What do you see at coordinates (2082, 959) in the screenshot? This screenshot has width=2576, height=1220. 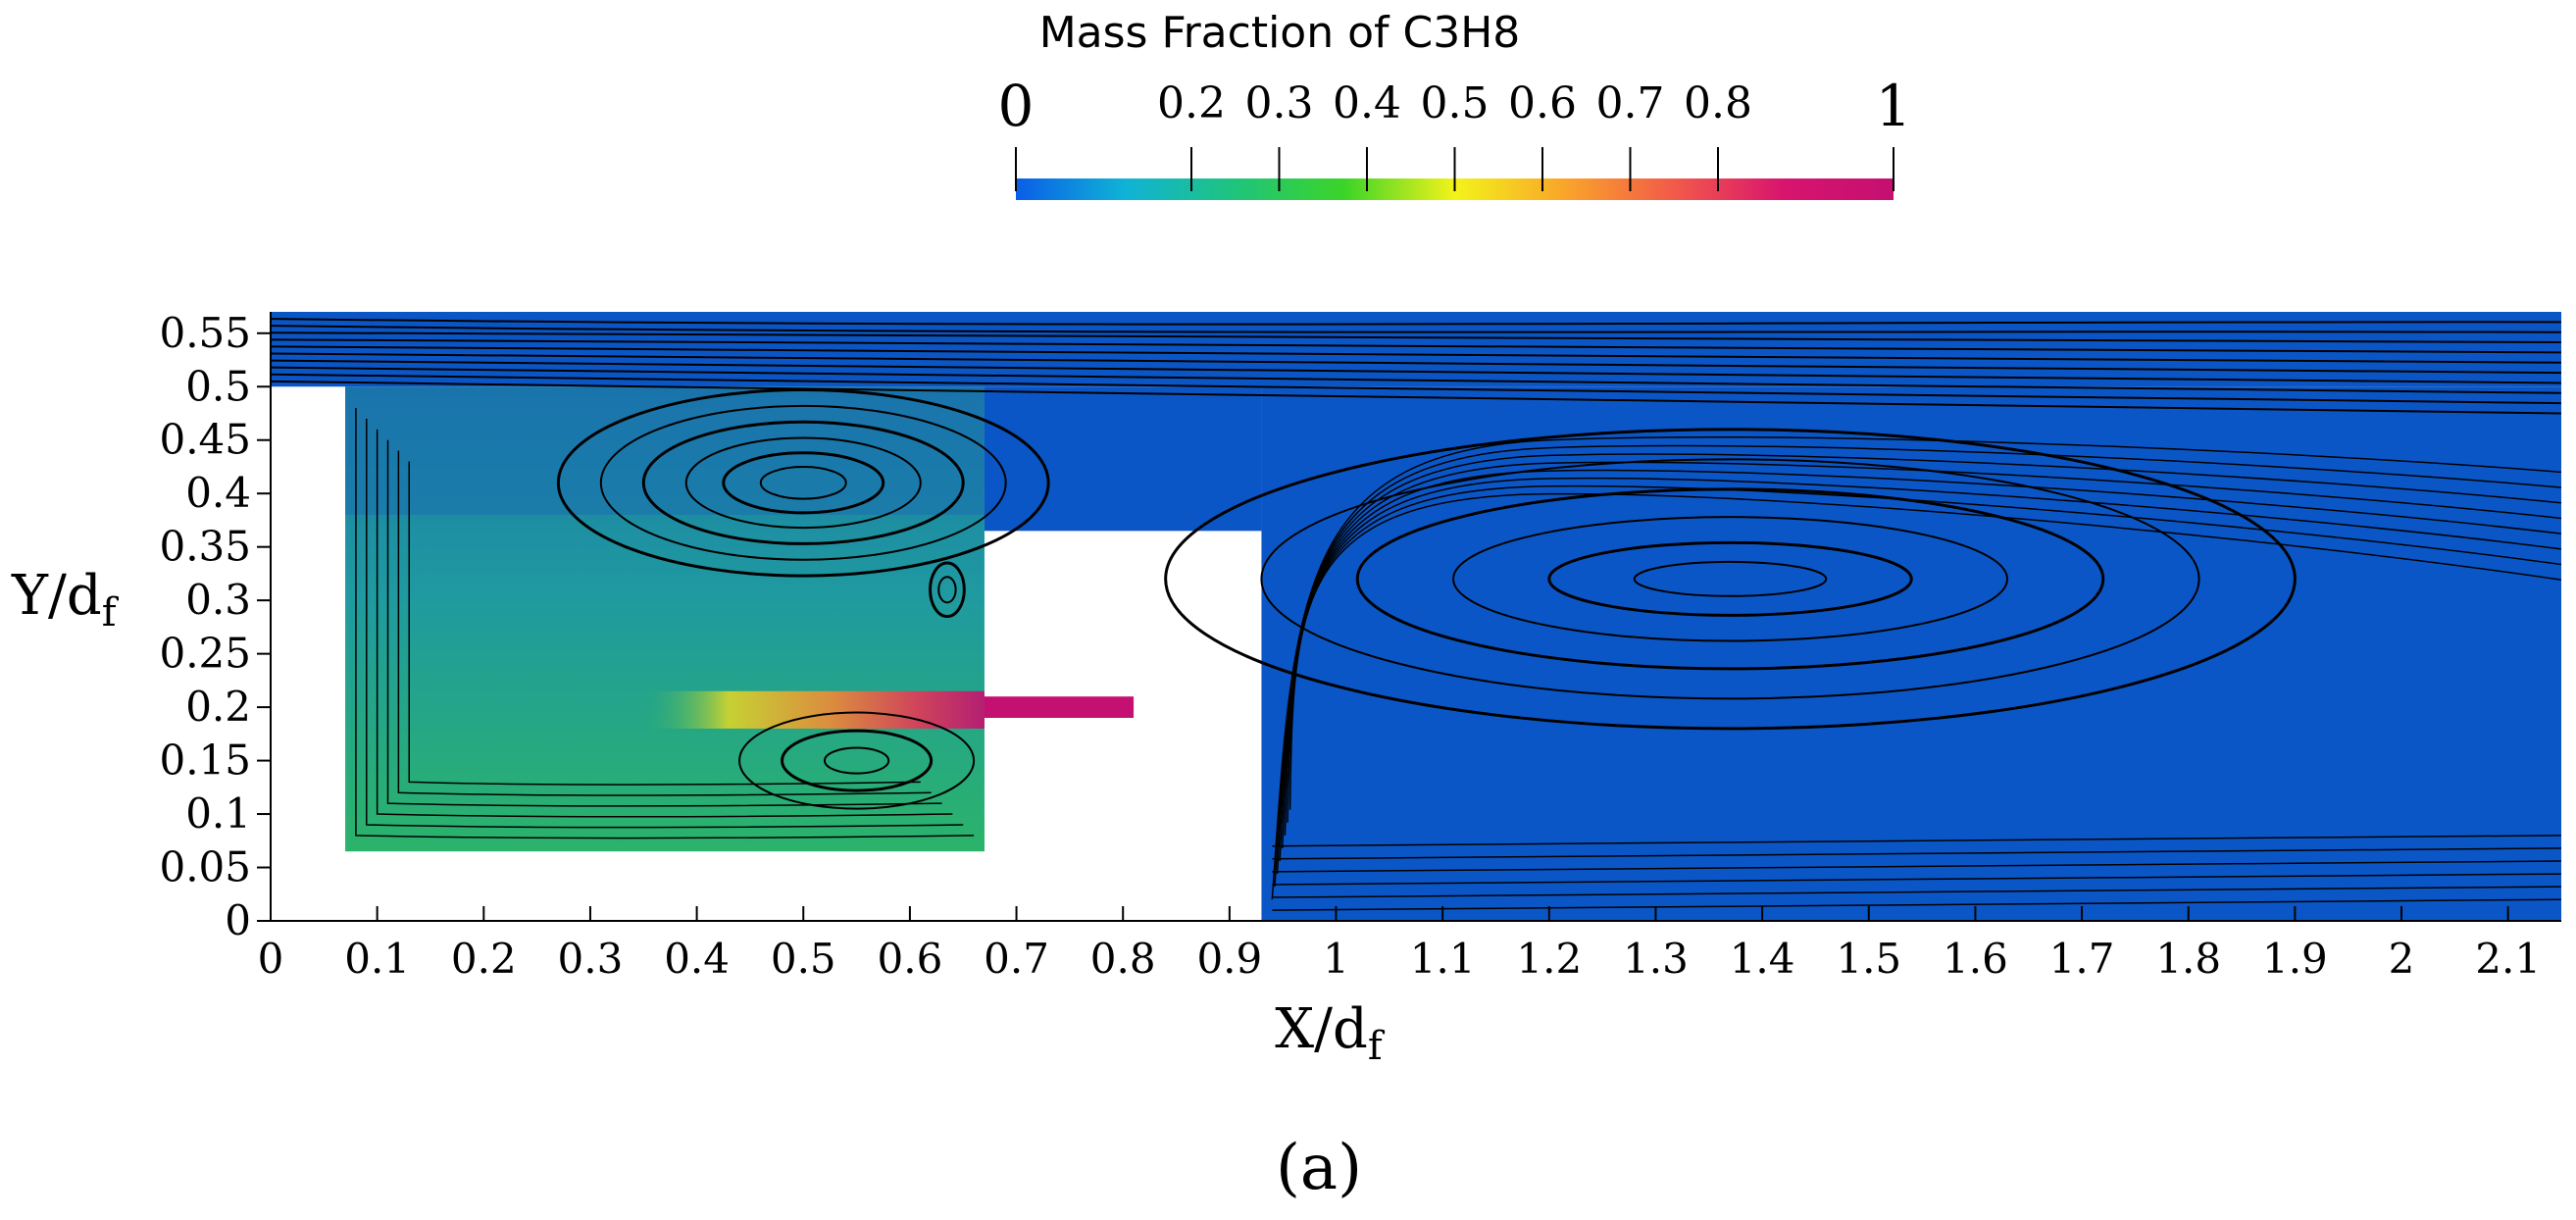 I see `x-tick-label: 1.7` at bounding box center [2082, 959].